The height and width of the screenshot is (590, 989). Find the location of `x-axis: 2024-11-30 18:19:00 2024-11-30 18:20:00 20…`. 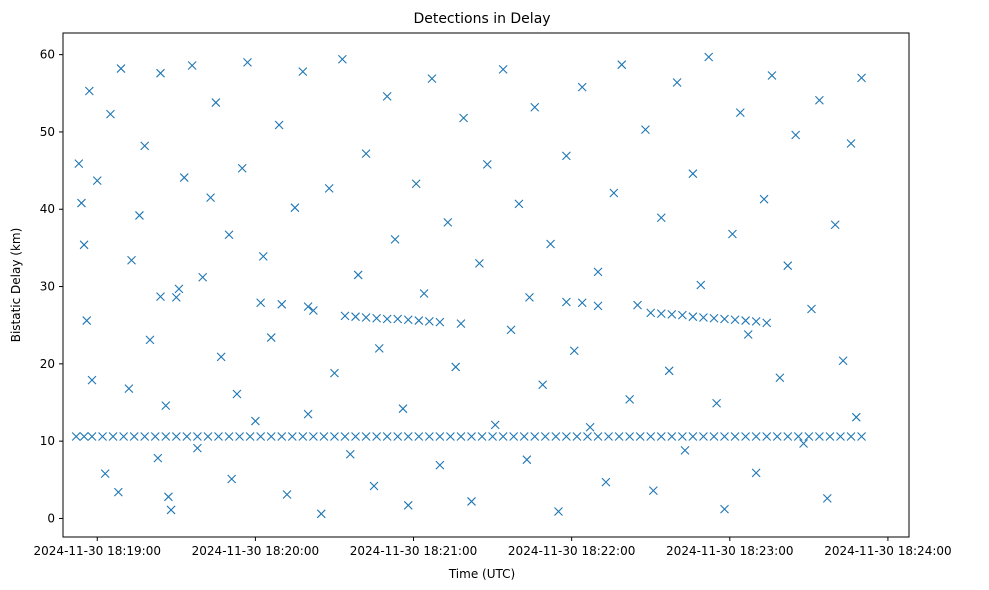

x-axis: 2024-11-30 18:19:00 2024-11-30 18:20:00 20… is located at coordinates (493, 547).